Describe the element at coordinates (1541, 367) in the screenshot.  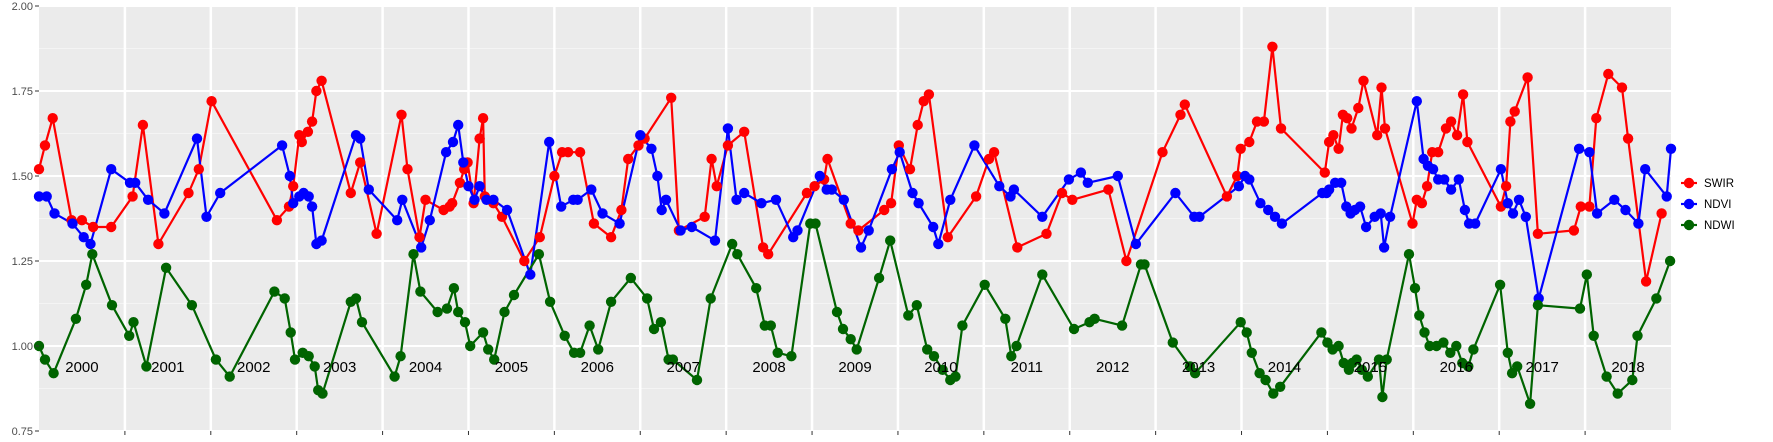
I see `year-label: 2017` at that location.